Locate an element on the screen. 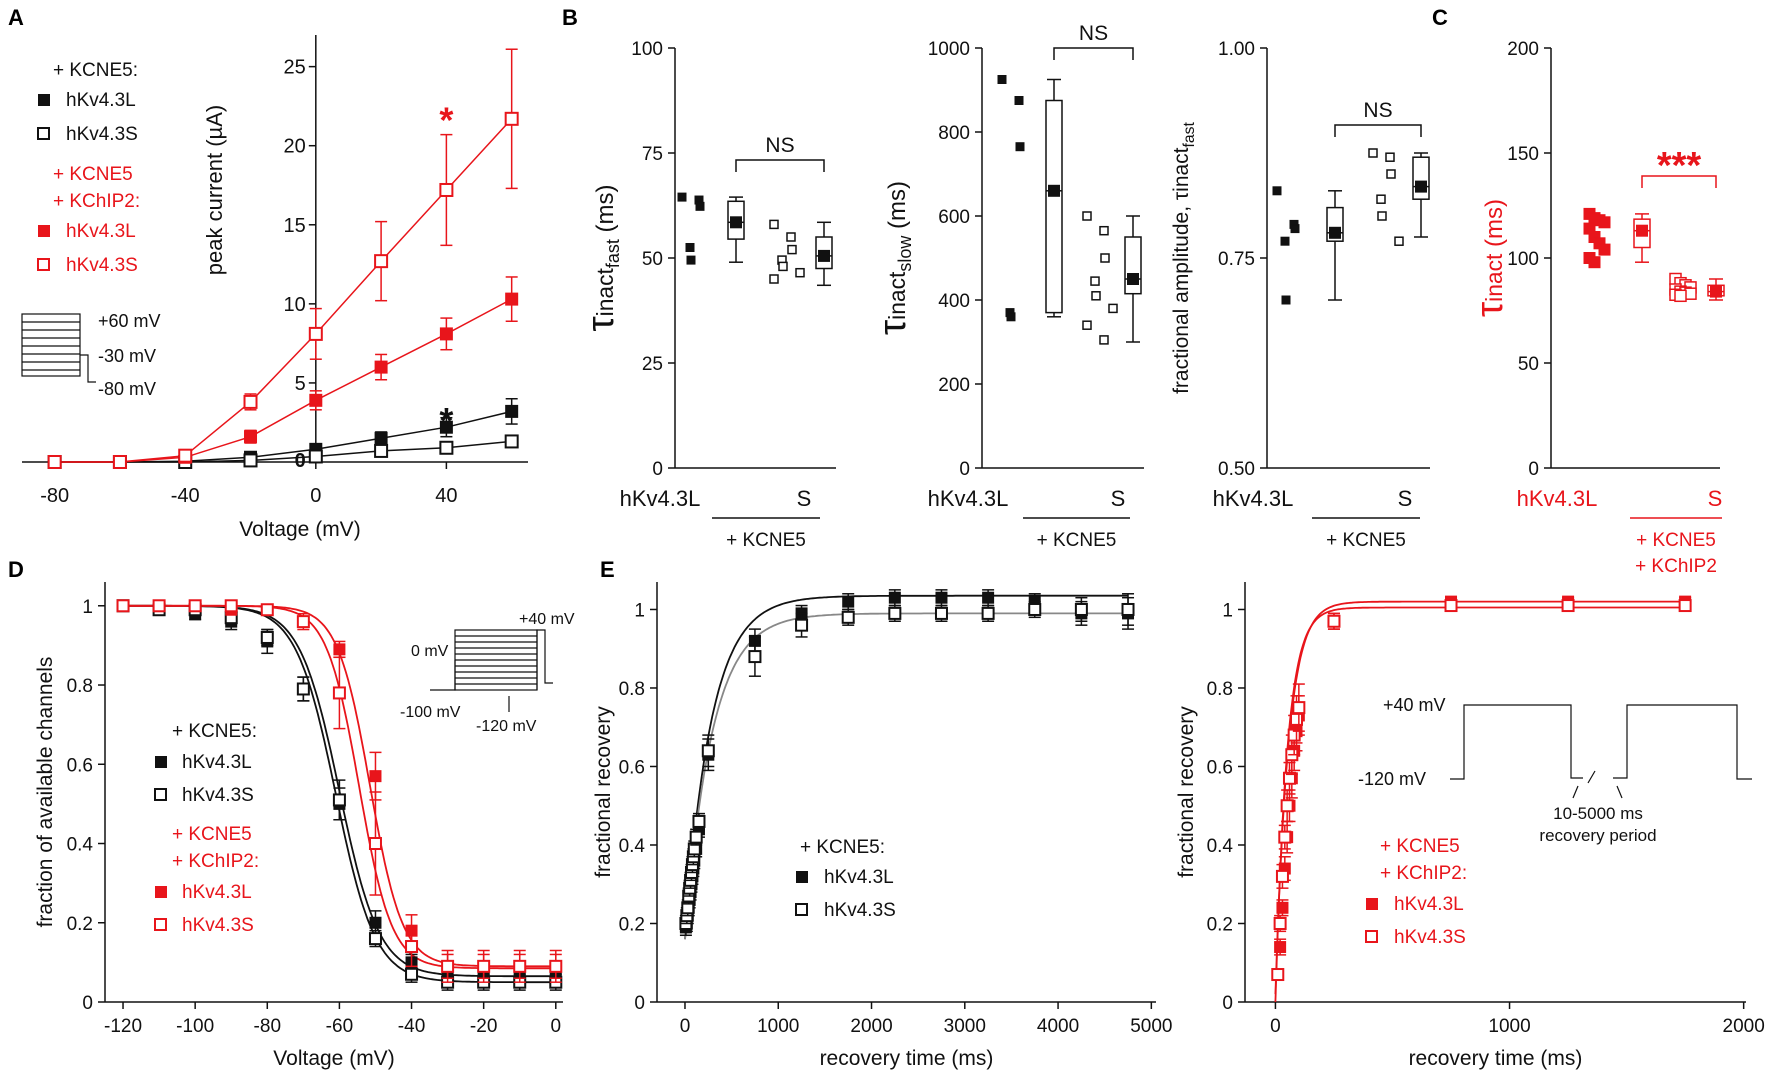 The width and height of the screenshot is (1772, 1081). y-label-sub: inact is located at coordinates (605, 292).